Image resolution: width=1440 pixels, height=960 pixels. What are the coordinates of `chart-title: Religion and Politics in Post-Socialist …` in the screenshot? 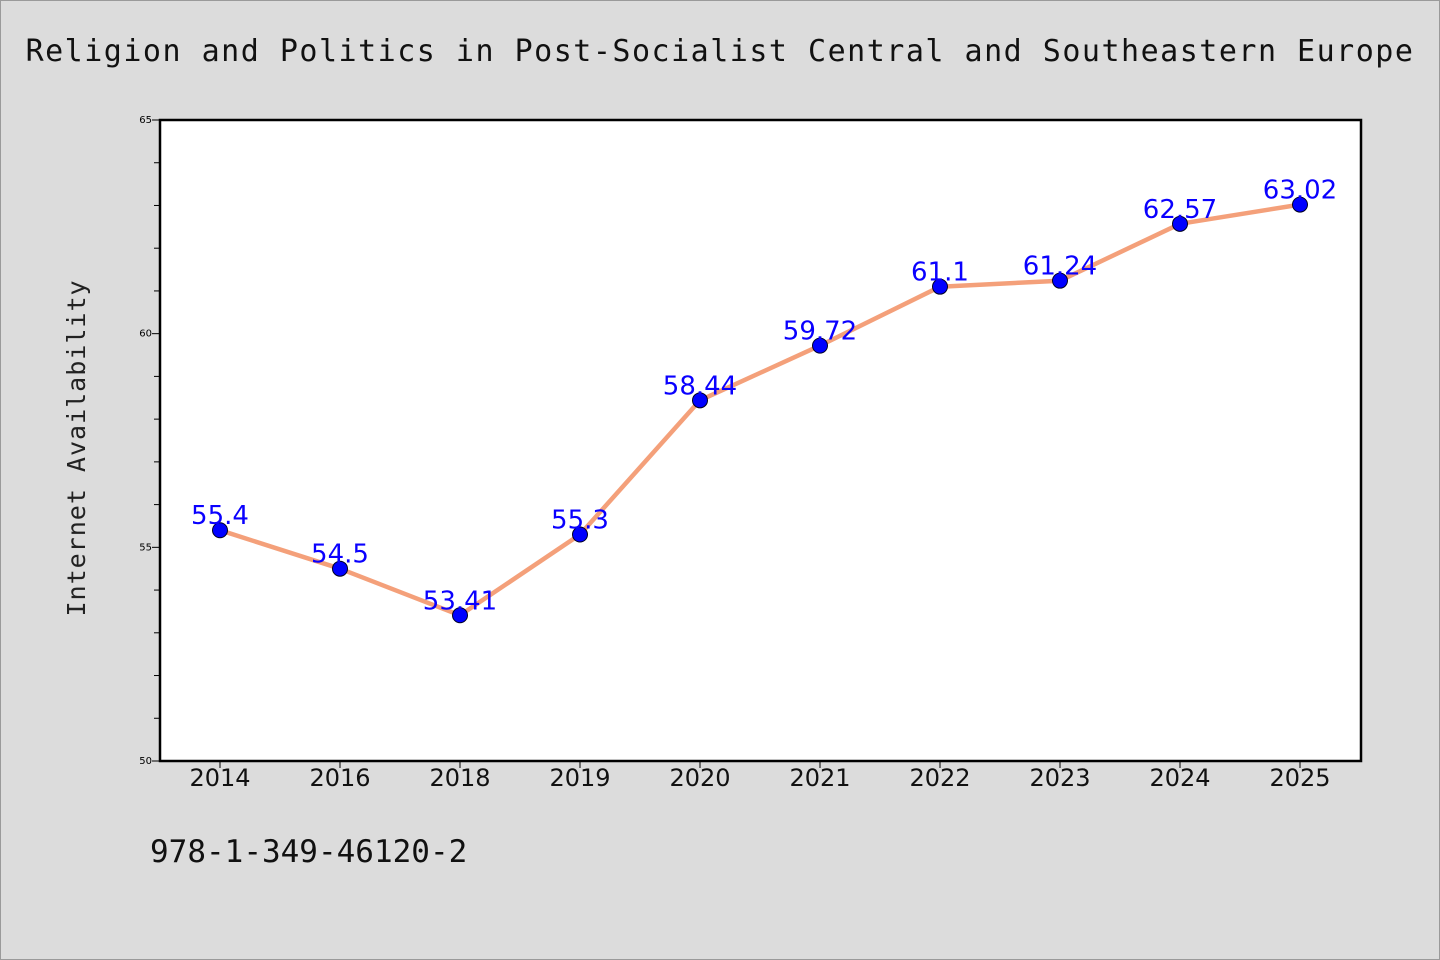 It's located at (720, 51).